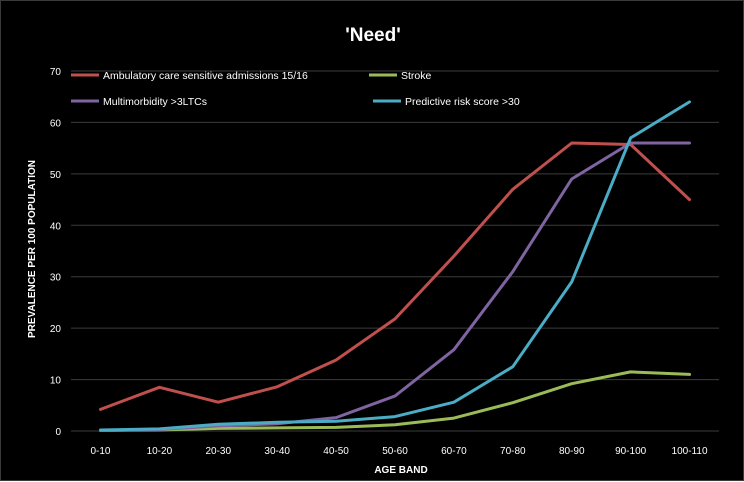 The image size is (744, 482). What do you see at coordinates (400, 470) in the screenshot?
I see `x-axis-title: AGE BAND` at bounding box center [400, 470].